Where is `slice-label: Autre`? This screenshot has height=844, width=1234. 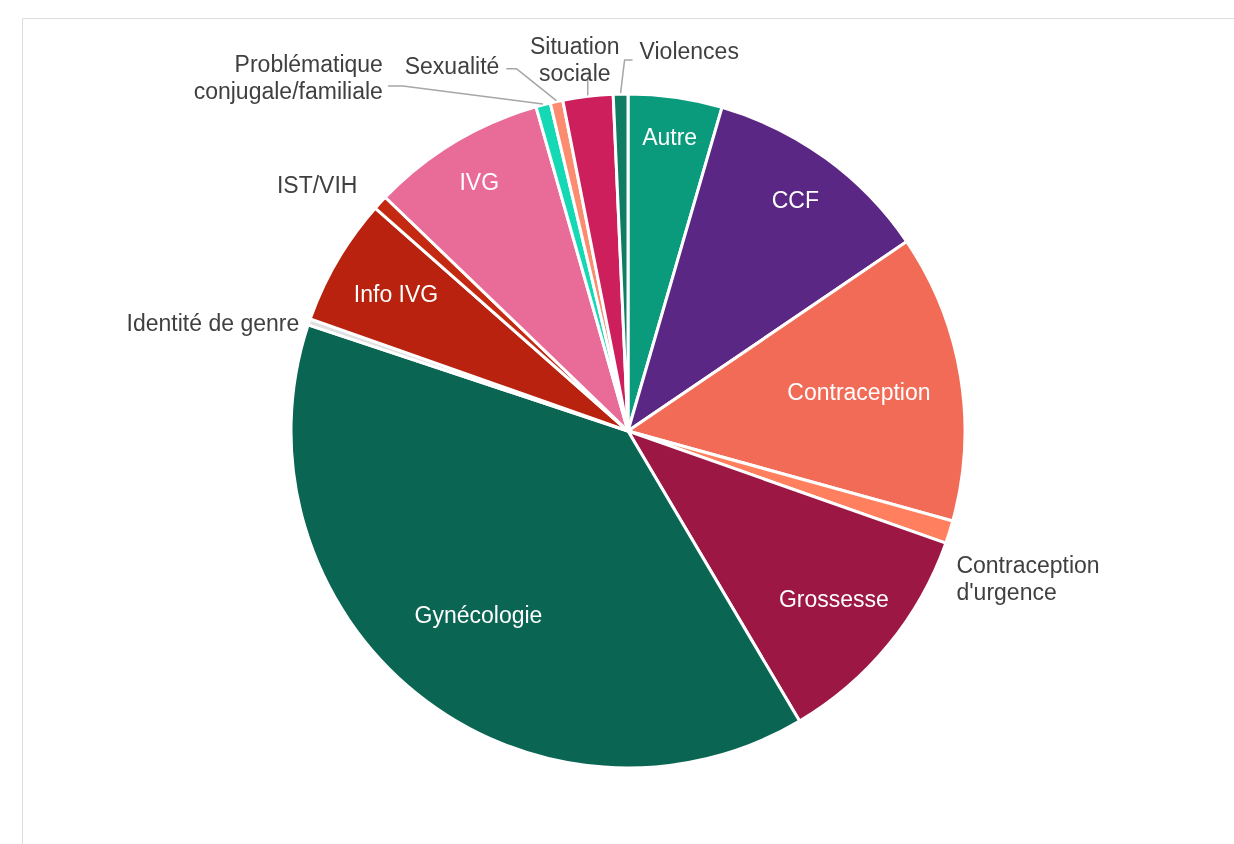 slice-label: Autre is located at coordinates (670, 137).